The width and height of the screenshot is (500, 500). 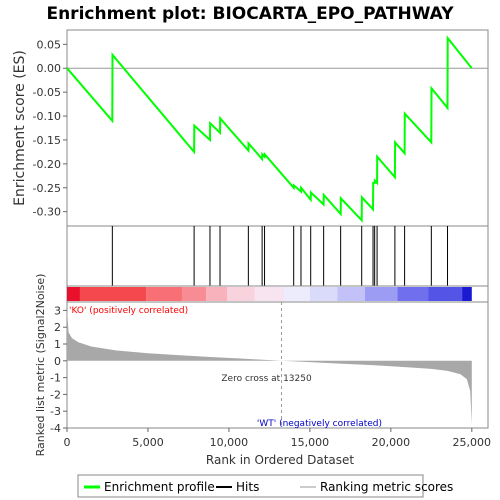 What do you see at coordinates (67, 442) in the screenshot?
I see `x-tick-label: 0` at bounding box center [67, 442].